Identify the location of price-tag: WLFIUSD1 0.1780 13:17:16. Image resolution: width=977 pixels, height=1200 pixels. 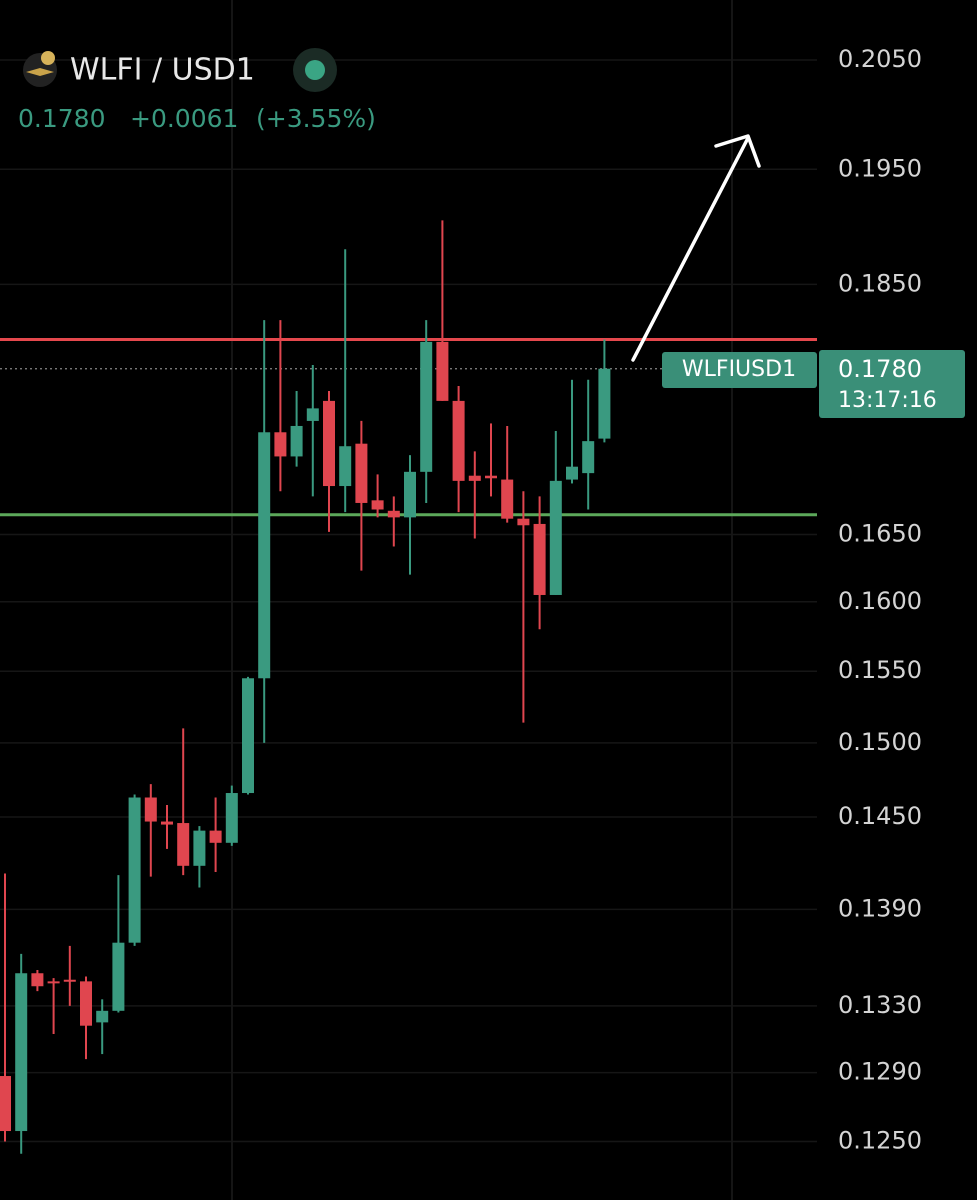
(813, 384).